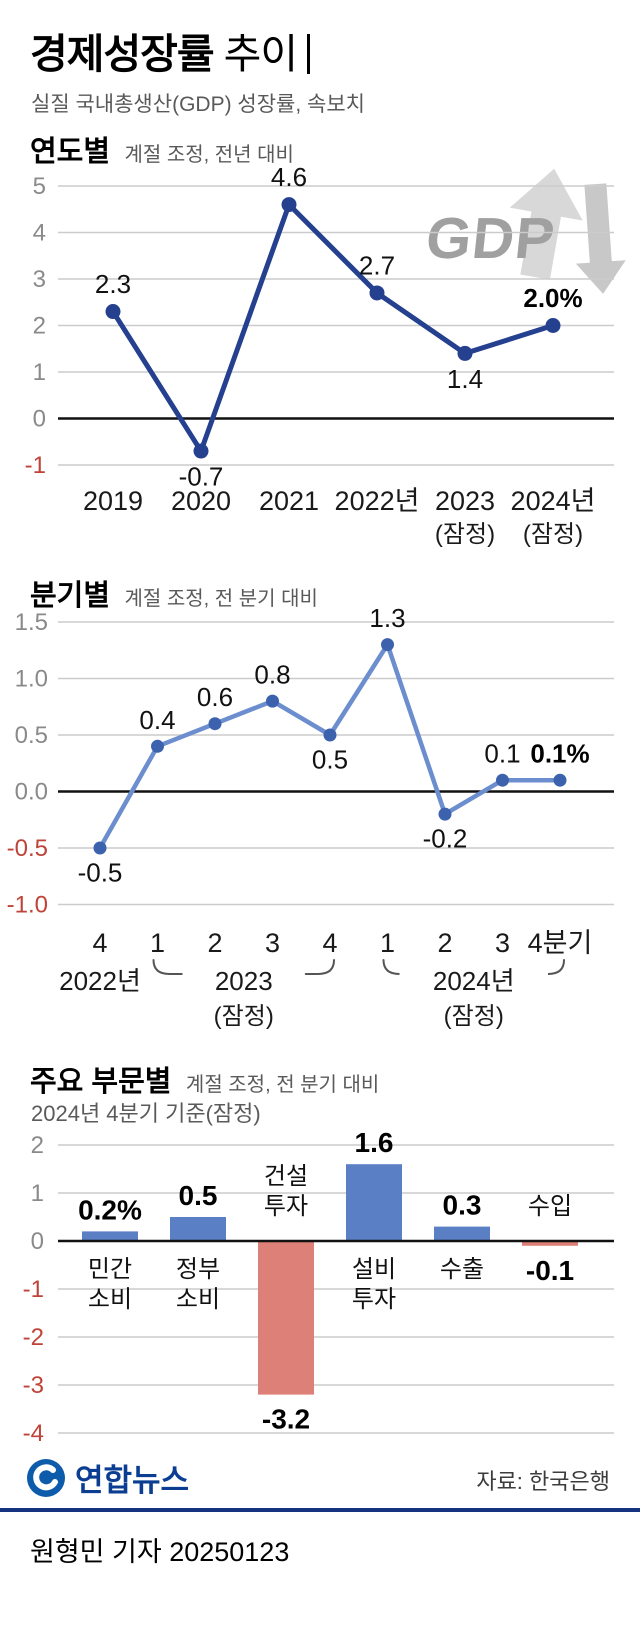 This screenshot has height=1632, width=640. What do you see at coordinates (377, 265) in the screenshot?
I see `svg-text: 2.7` at bounding box center [377, 265].